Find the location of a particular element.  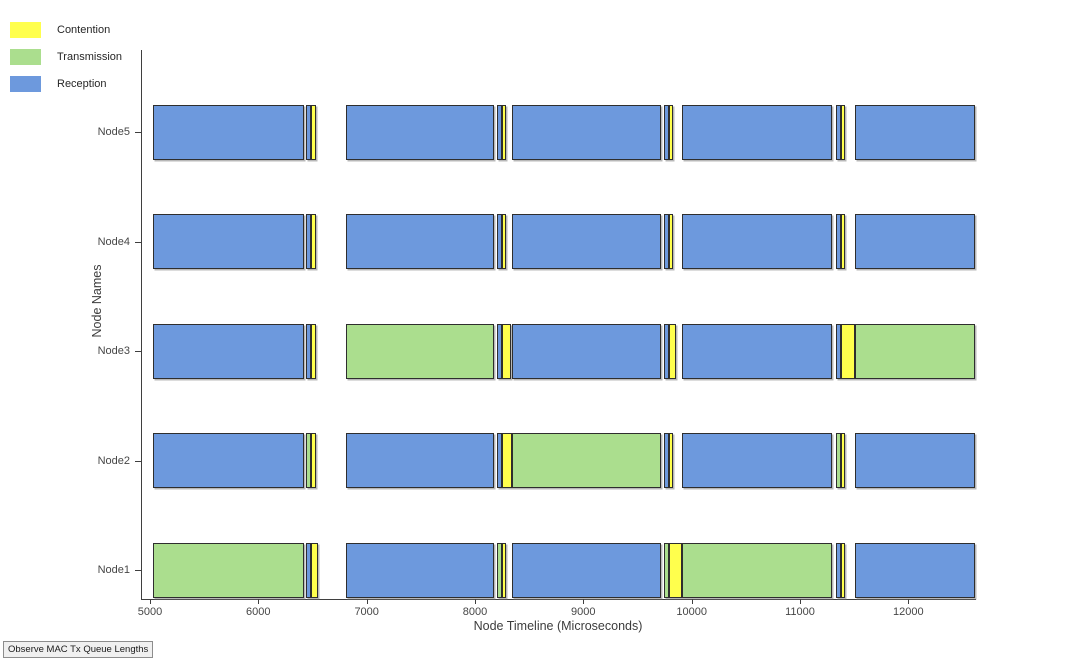

x-tick-label: 5000 is located at coordinates (150, 612).